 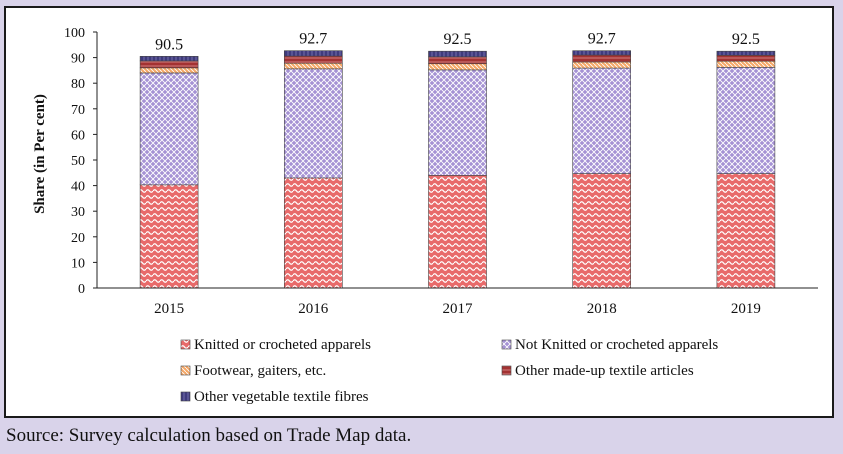 What do you see at coordinates (78, 263) in the screenshot?
I see `y-tick-label: 10` at bounding box center [78, 263].